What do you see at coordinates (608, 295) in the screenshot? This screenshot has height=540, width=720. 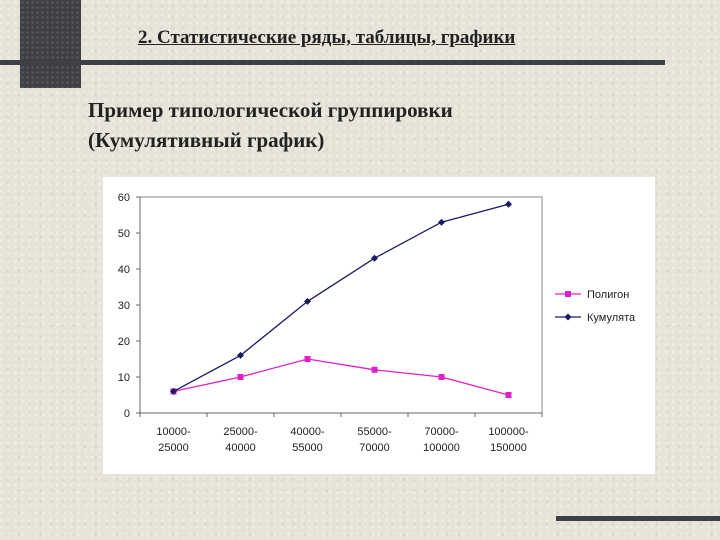 I see `legend-label-1: Полигон` at bounding box center [608, 295].